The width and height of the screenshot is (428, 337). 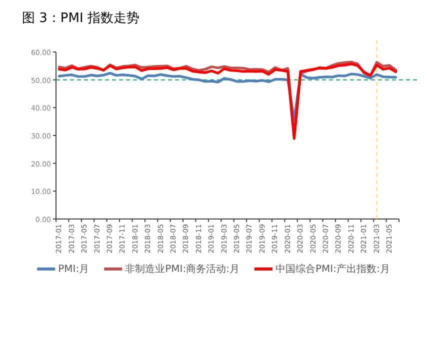 What do you see at coordinates (182, 269) in the screenshot?
I see `legend-label: 非制造业PMI:商务活动:月` at bounding box center [182, 269].